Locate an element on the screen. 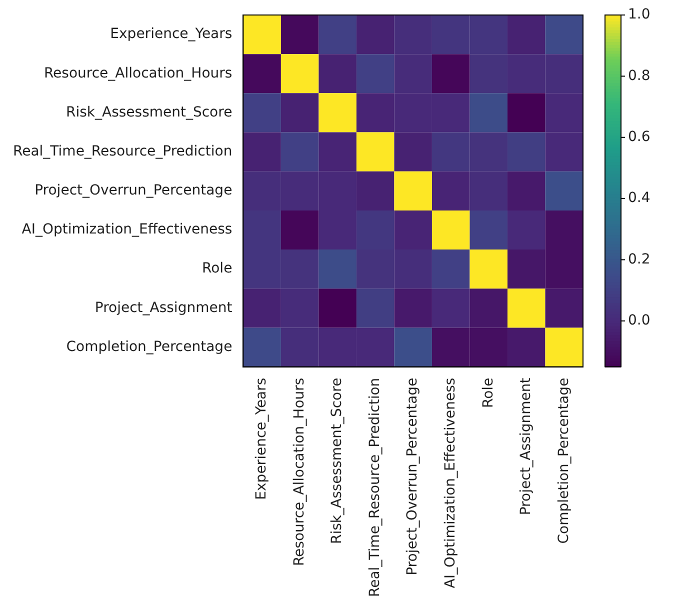  color-bar-label: 0.0 is located at coordinates (639, 320).